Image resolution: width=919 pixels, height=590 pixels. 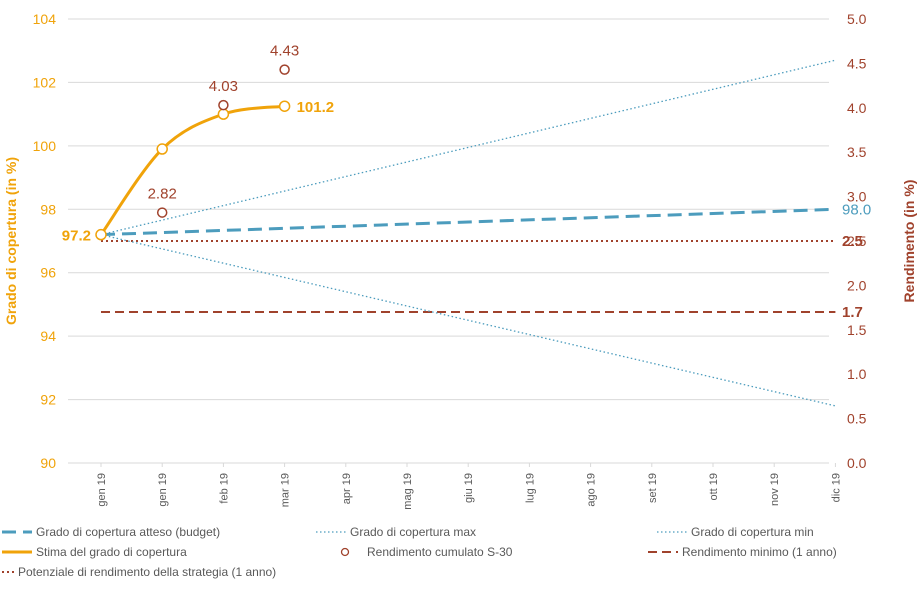 What do you see at coordinates (857, 241) in the screenshot?
I see `y-right-tick-label: 2.5` at bounding box center [857, 241].